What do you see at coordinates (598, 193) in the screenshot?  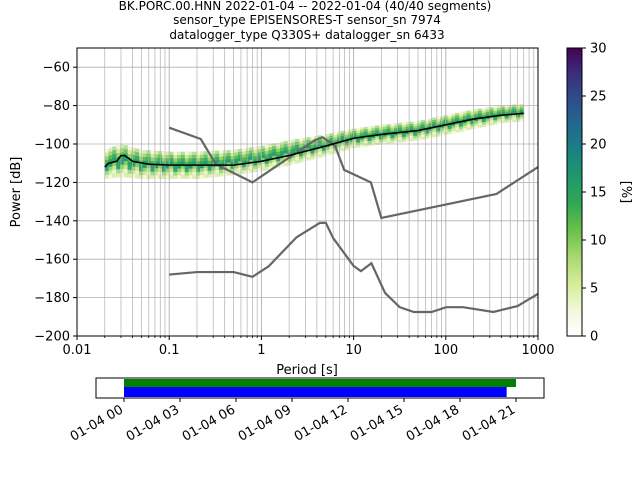 I see `colorbar-tick-label: 15` at bounding box center [598, 193].